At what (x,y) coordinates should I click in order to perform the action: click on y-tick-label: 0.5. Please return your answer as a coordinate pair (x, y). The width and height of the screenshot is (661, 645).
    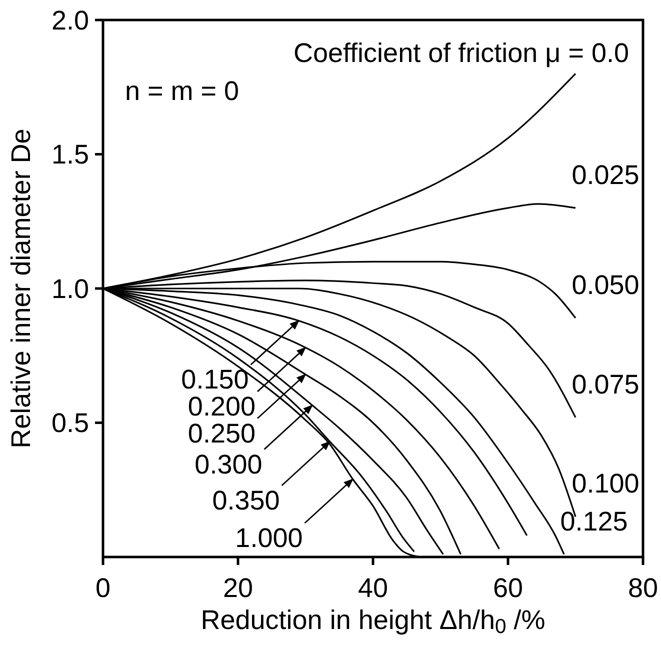
    Looking at the image, I should click on (70, 423).